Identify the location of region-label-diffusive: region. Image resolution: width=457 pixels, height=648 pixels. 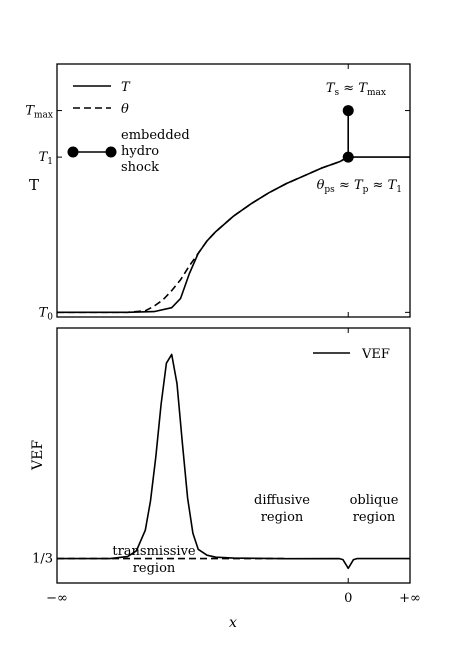
(282, 517).